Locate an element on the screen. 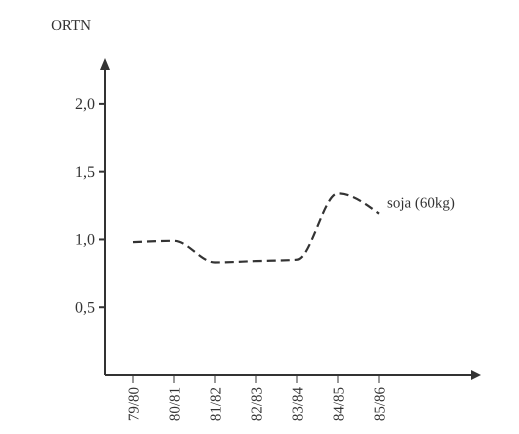  x-tick-label: 85/86 is located at coordinates (380, 404).